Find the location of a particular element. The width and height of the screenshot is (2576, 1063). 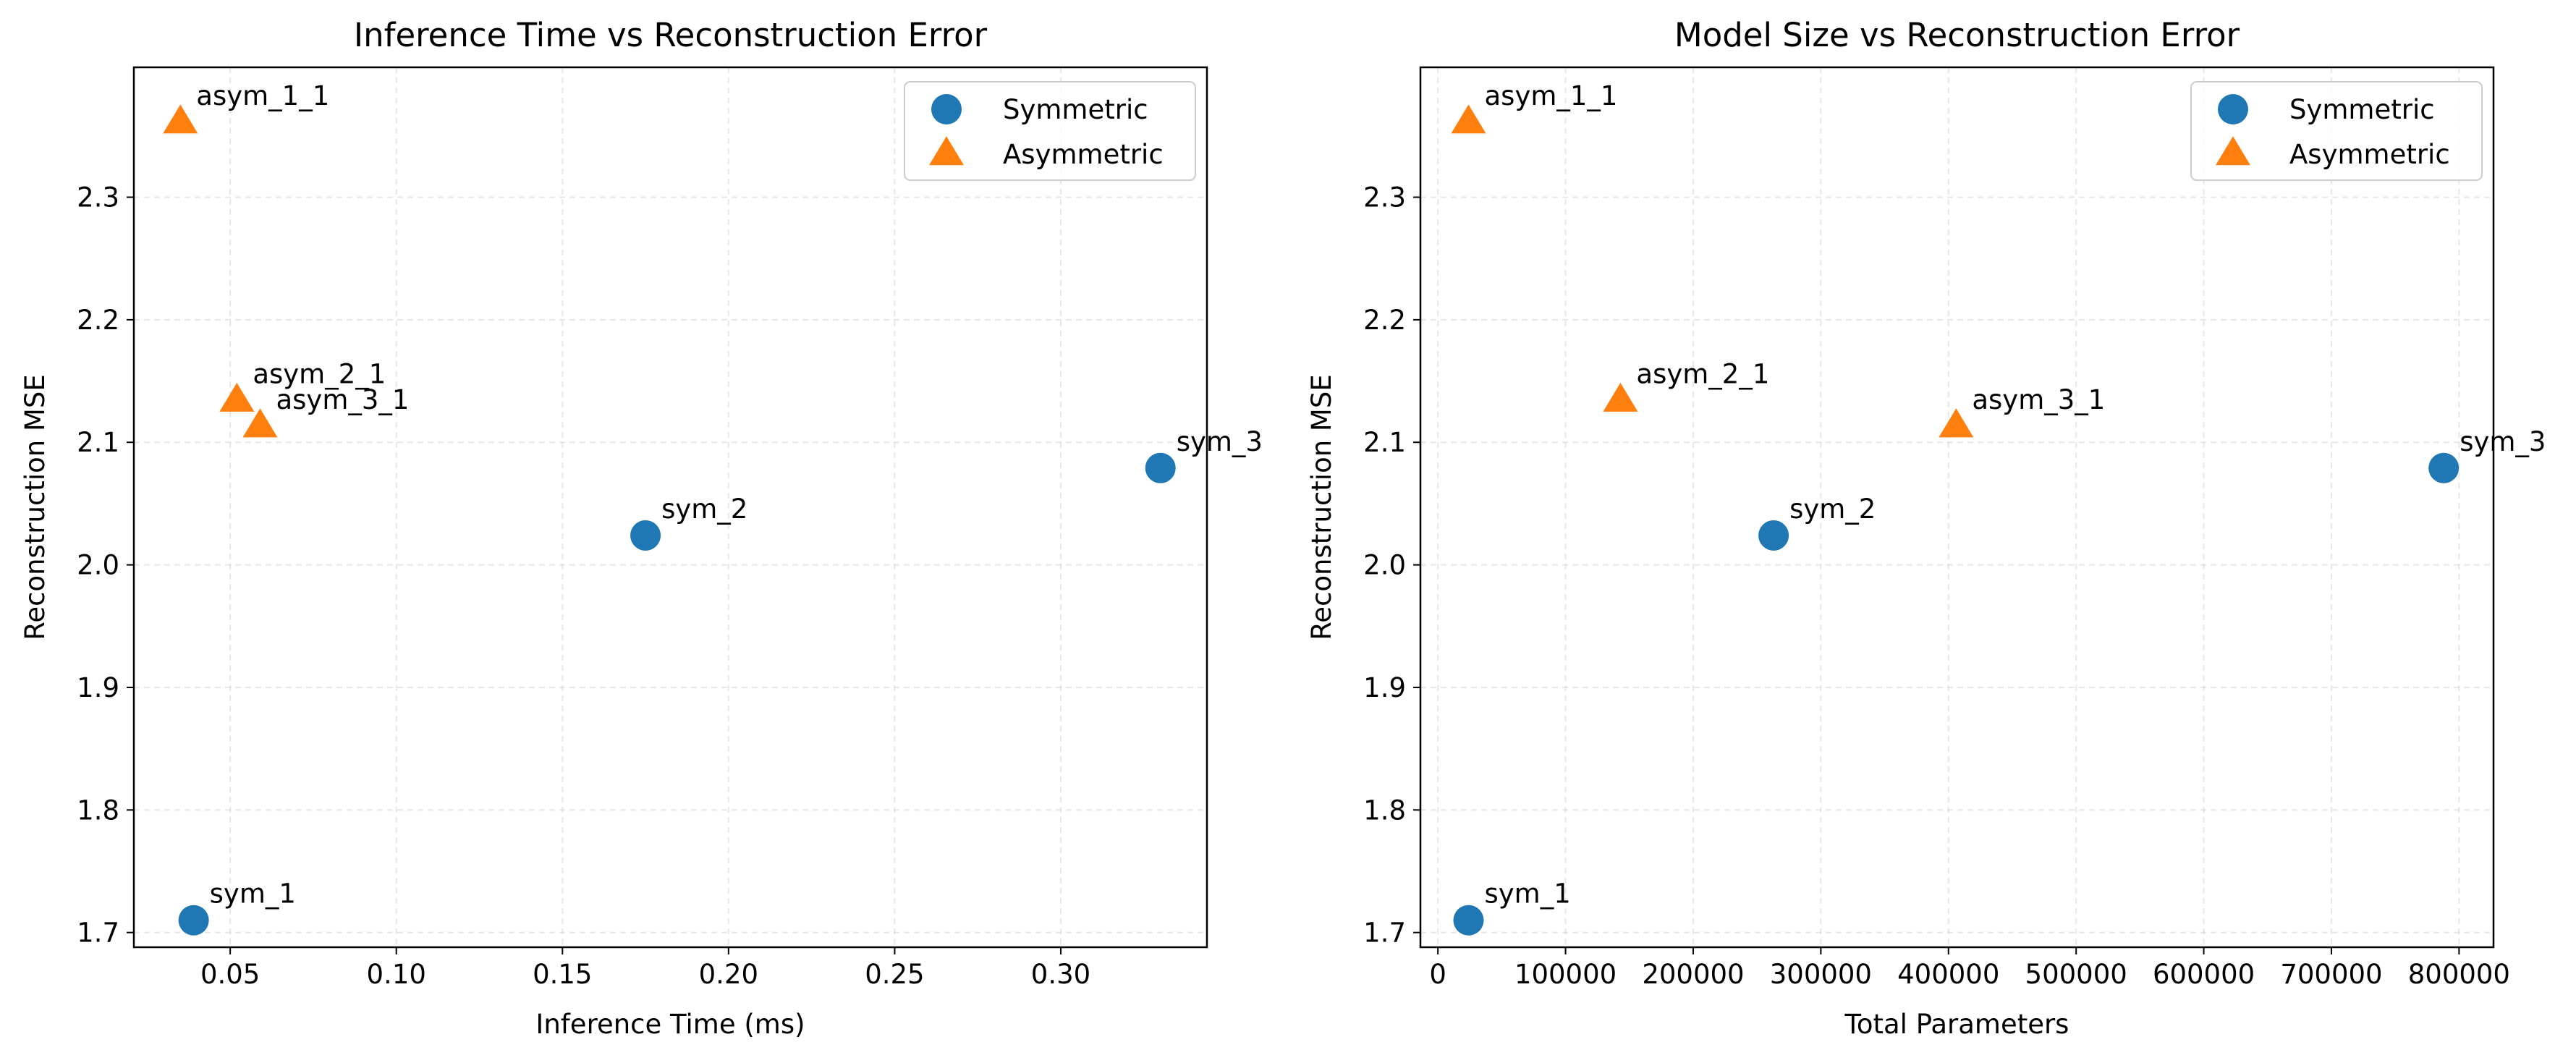

x-tick-label: 0.15 is located at coordinates (562, 974).